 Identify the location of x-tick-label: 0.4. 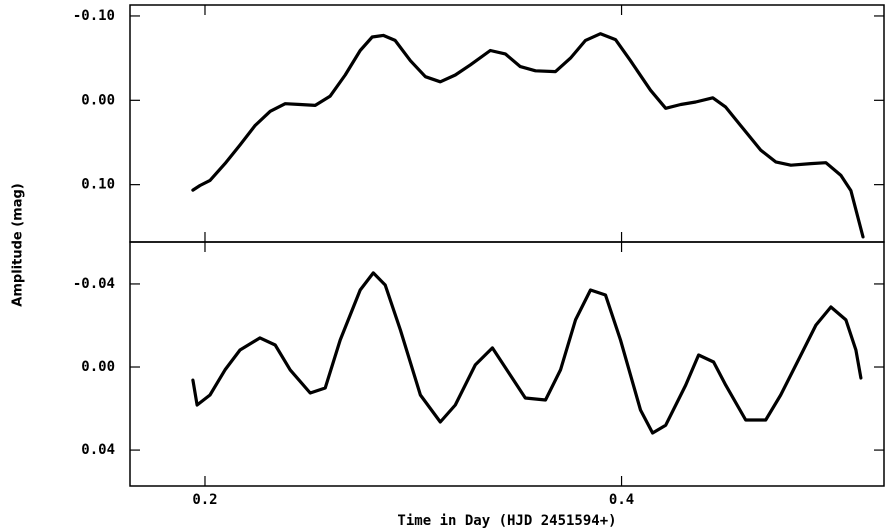
(621, 500).